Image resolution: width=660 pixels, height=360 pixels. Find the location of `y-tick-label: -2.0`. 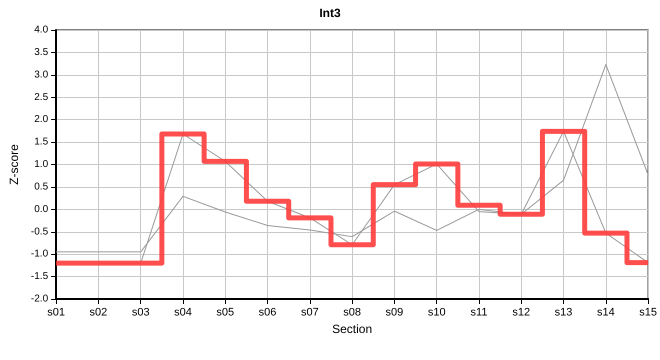

y-tick-label: -2.0 is located at coordinates (39, 299).